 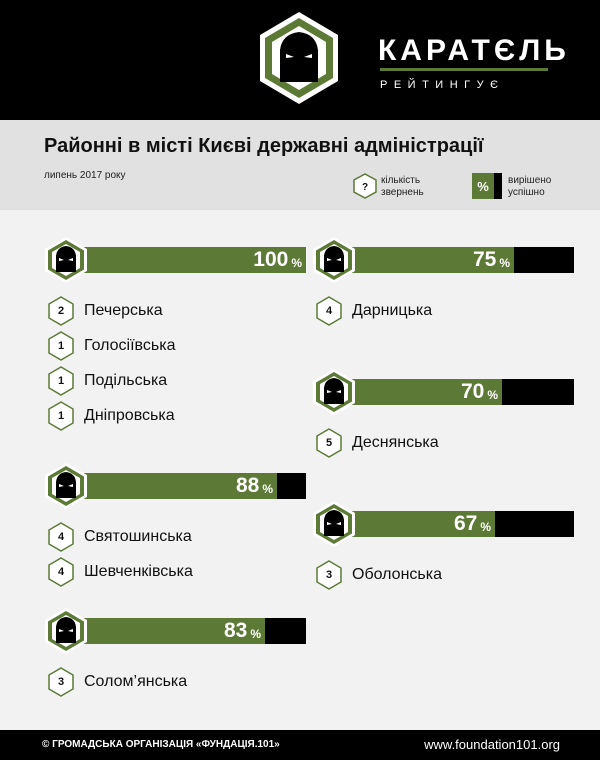 What do you see at coordinates (161, 744) in the screenshot?
I see `footer-copyright: © ГРОМАДСЬКА ОРГАНІЗАЦІЯ «ФУНДАЦІЯ.101»` at bounding box center [161, 744].